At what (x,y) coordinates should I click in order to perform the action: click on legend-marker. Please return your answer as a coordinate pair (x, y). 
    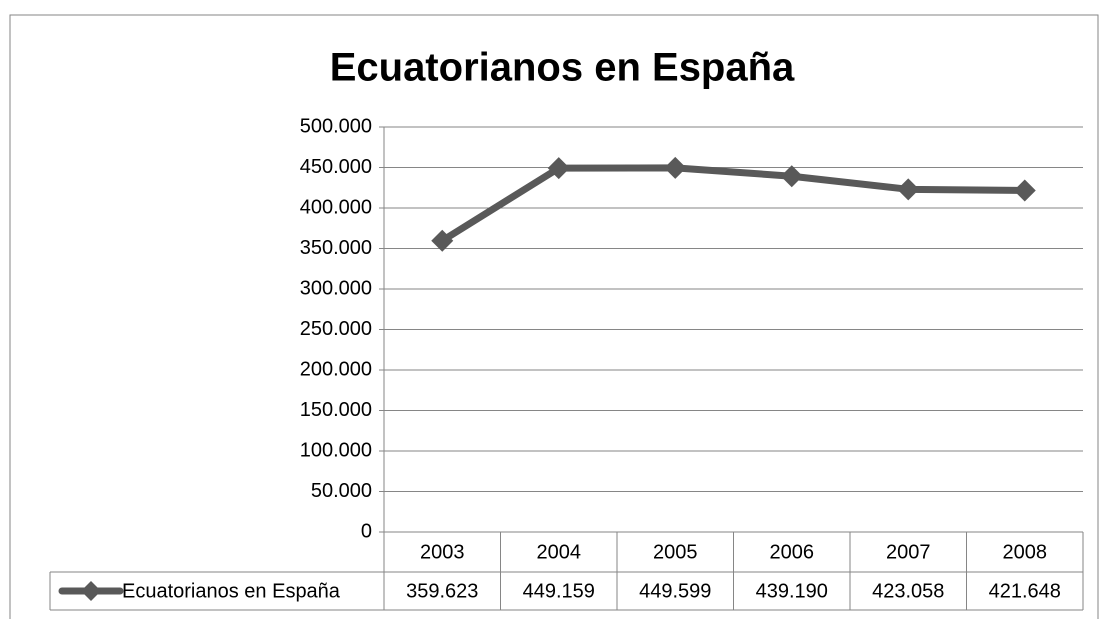
    Looking at the image, I should click on (91, 591).